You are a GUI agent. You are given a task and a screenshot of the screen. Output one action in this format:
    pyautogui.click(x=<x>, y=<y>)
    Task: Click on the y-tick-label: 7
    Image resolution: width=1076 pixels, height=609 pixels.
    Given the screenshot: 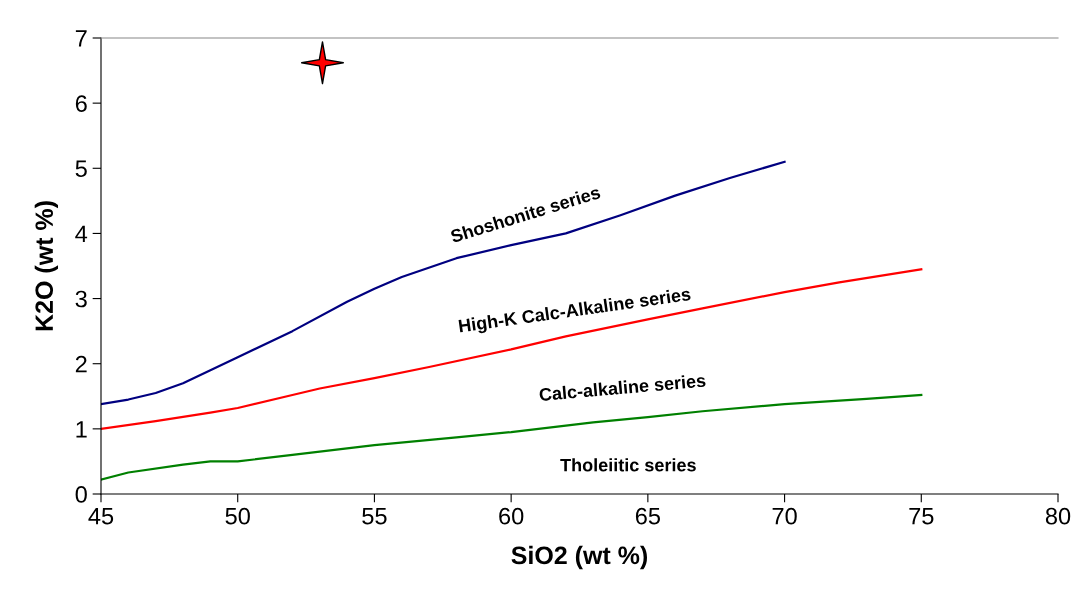 What is the action you would take?
    pyautogui.click(x=81, y=38)
    